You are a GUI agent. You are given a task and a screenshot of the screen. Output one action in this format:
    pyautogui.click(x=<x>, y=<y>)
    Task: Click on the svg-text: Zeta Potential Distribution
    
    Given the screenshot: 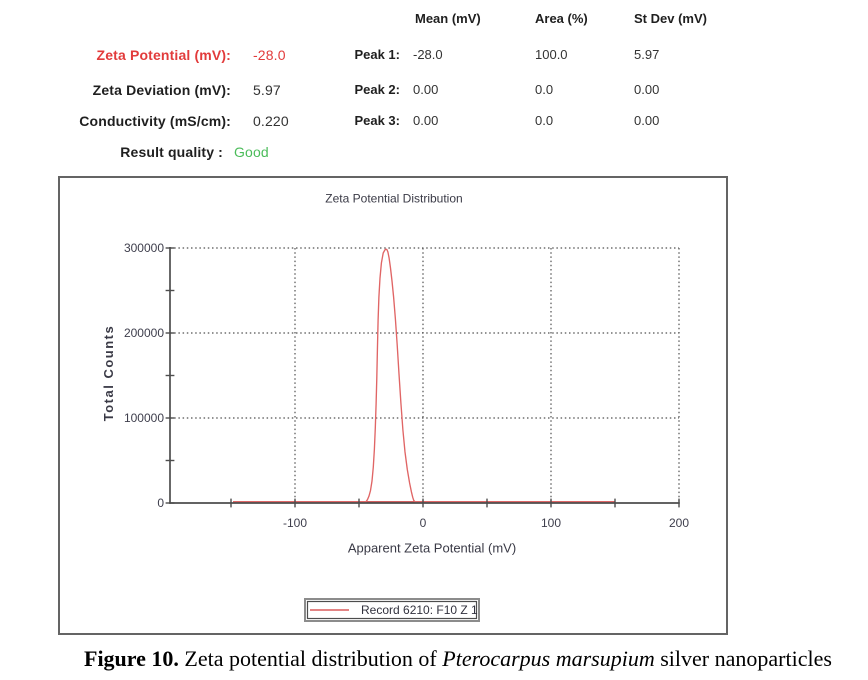 What is the action you would take?
    pyautogui.click(x=393, y=199)
    